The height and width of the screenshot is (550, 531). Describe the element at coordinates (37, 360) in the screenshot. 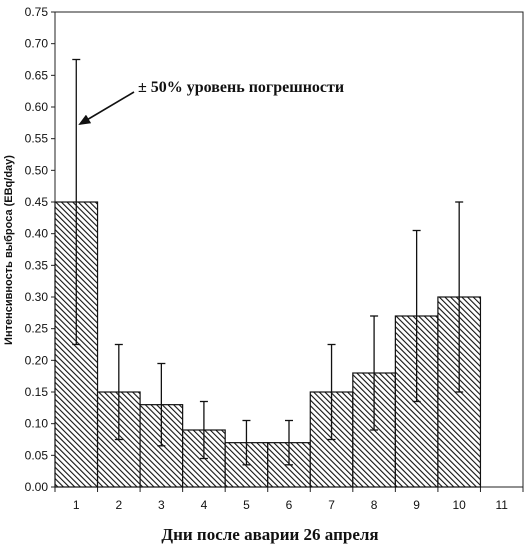

I see `y-tick-label: 0.20` at that location.